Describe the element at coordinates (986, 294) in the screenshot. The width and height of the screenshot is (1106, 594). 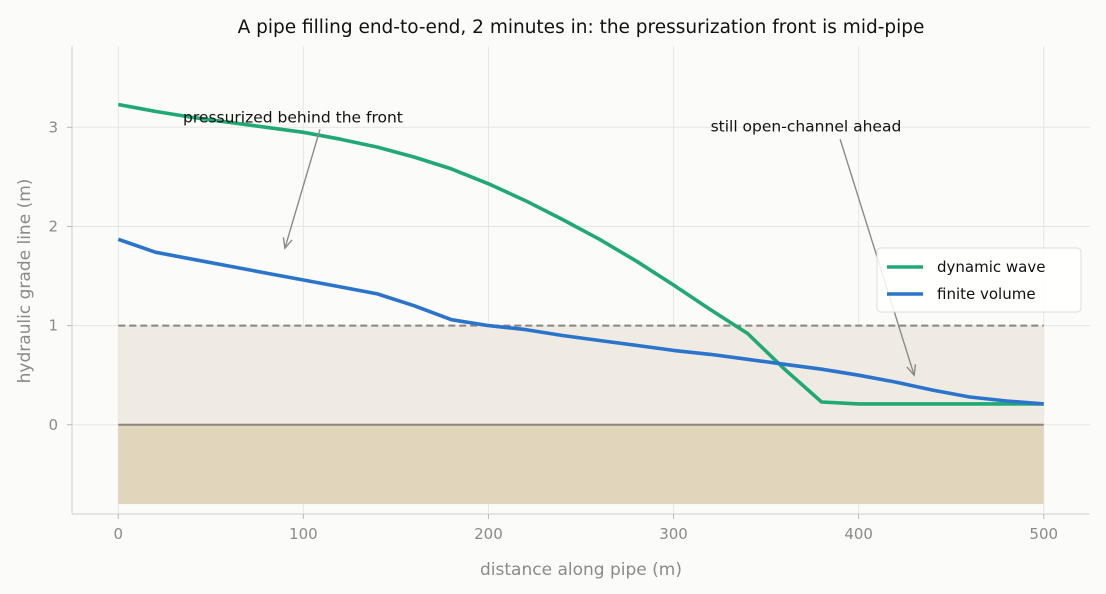
I see `legend-label: finite volume` at that location.